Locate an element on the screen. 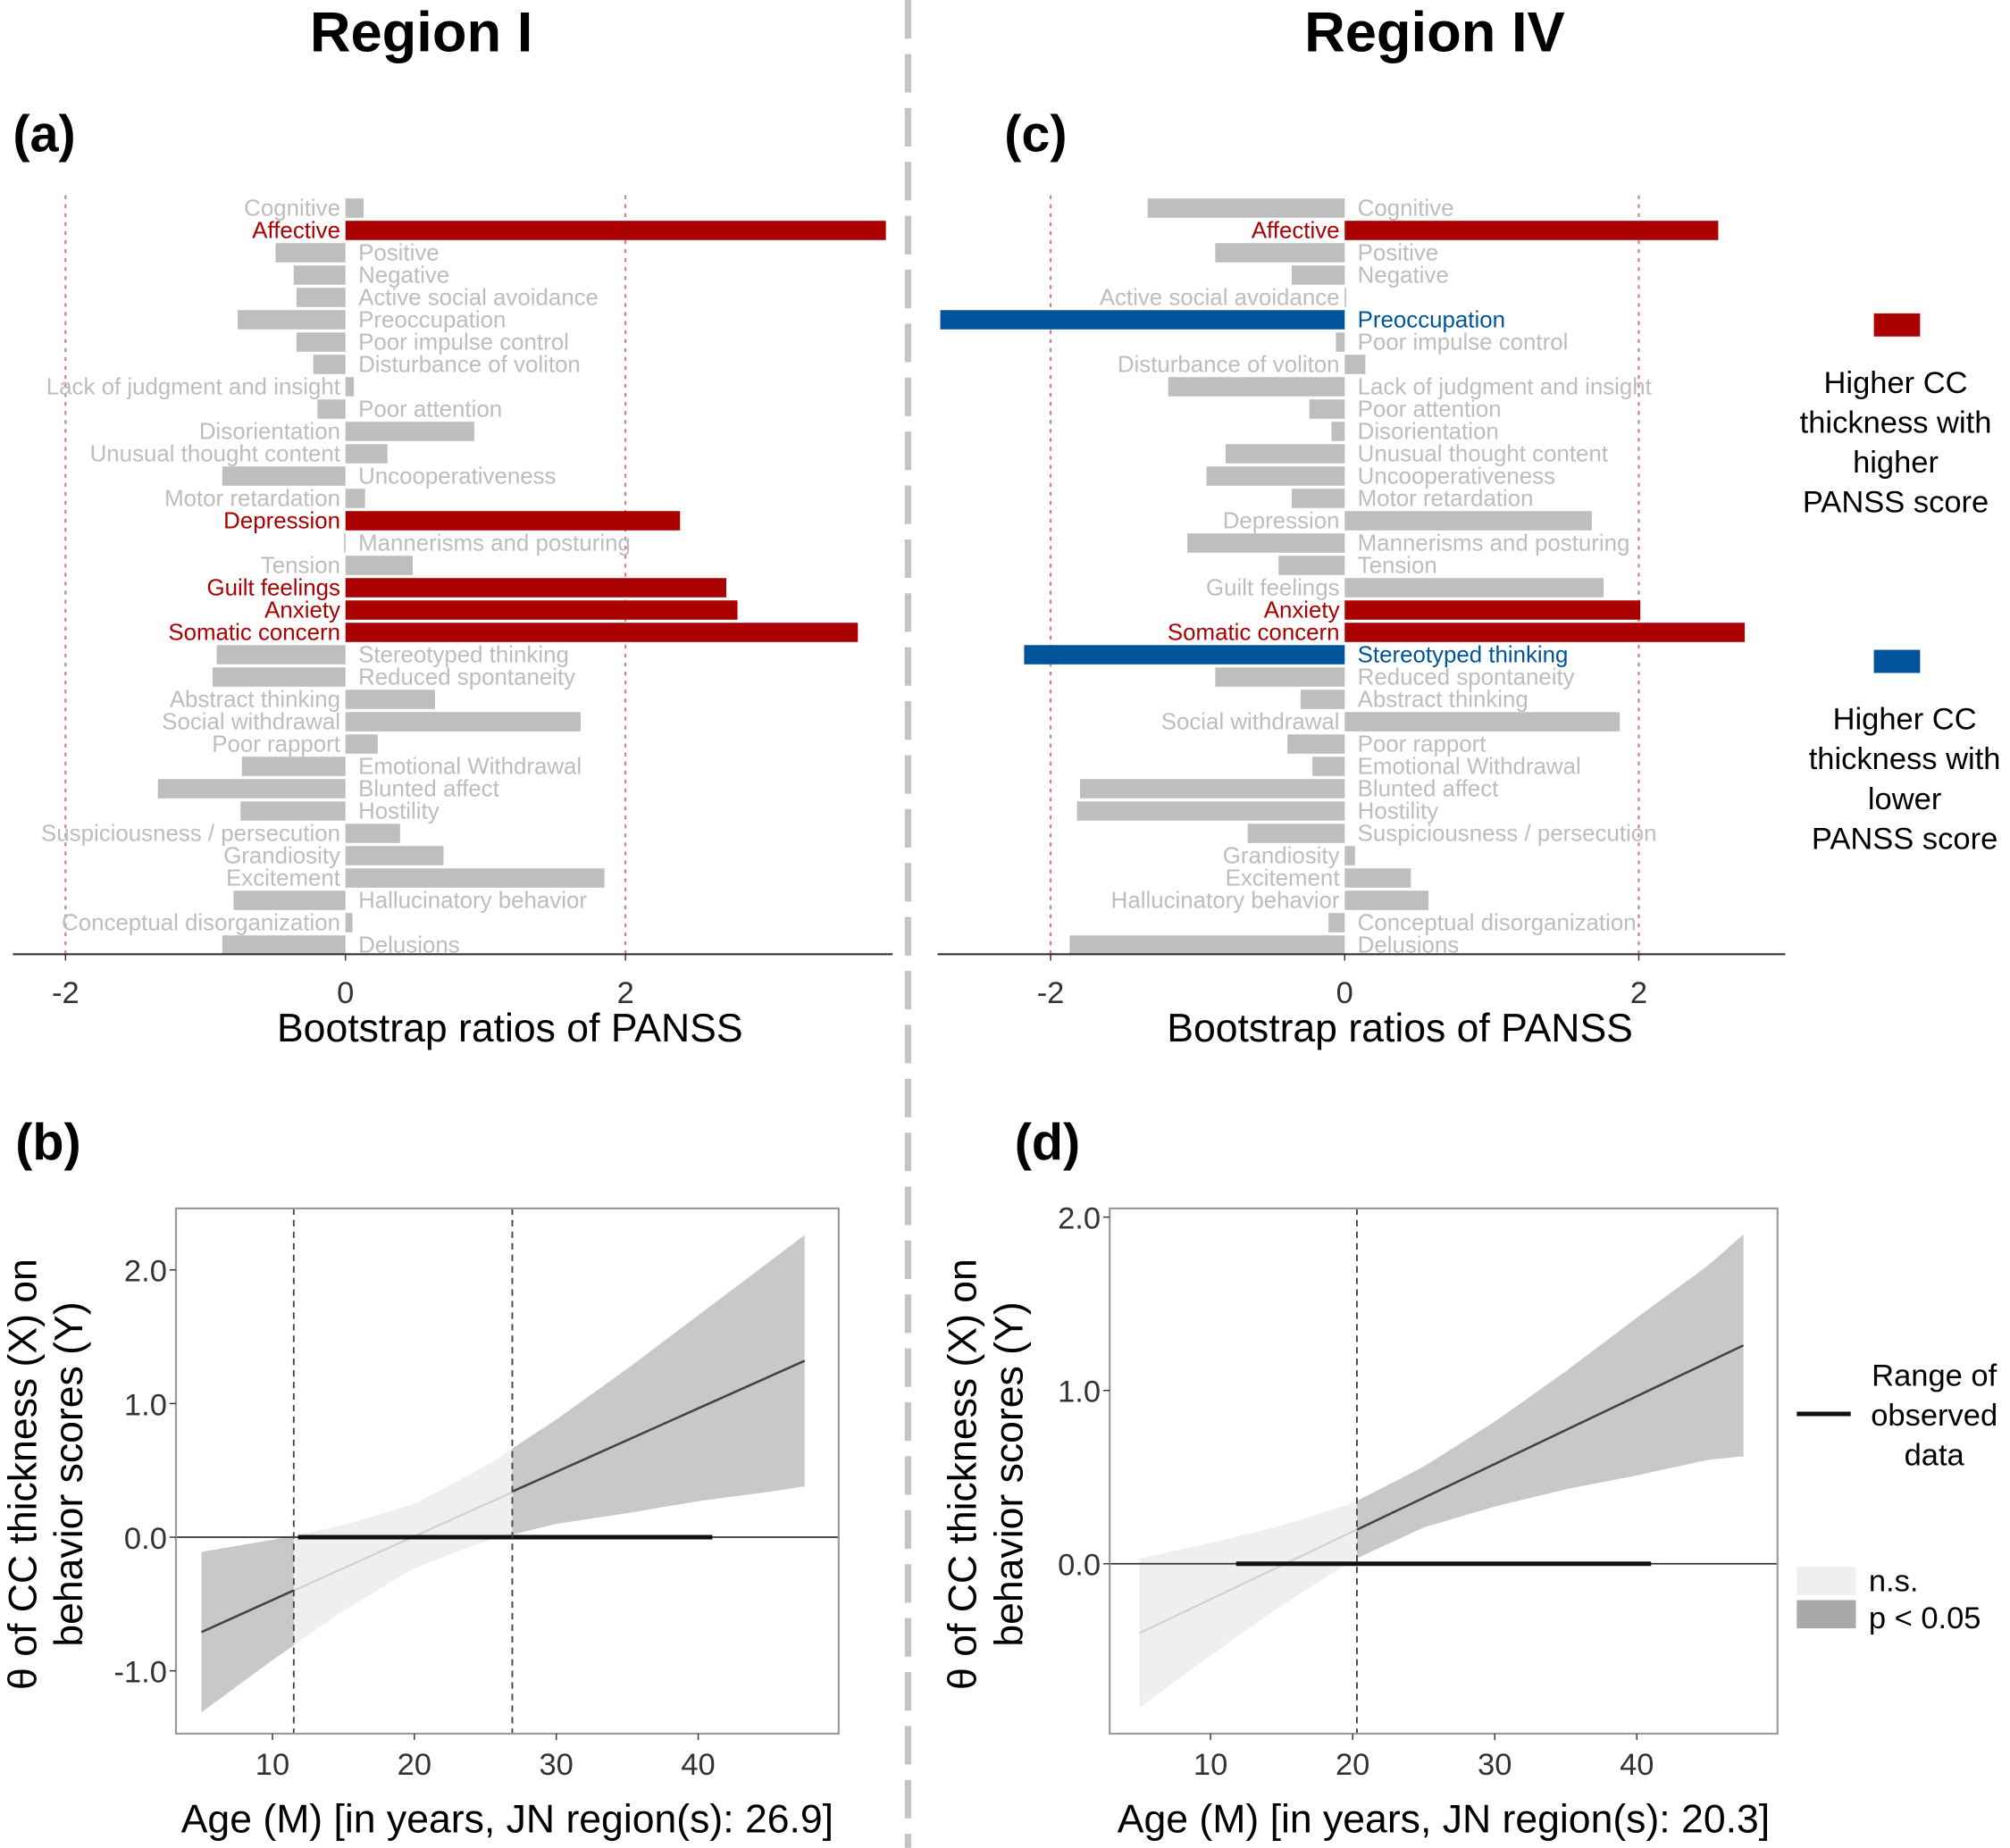  legend-label-lower: lower is located at coordinates (1904, 799).